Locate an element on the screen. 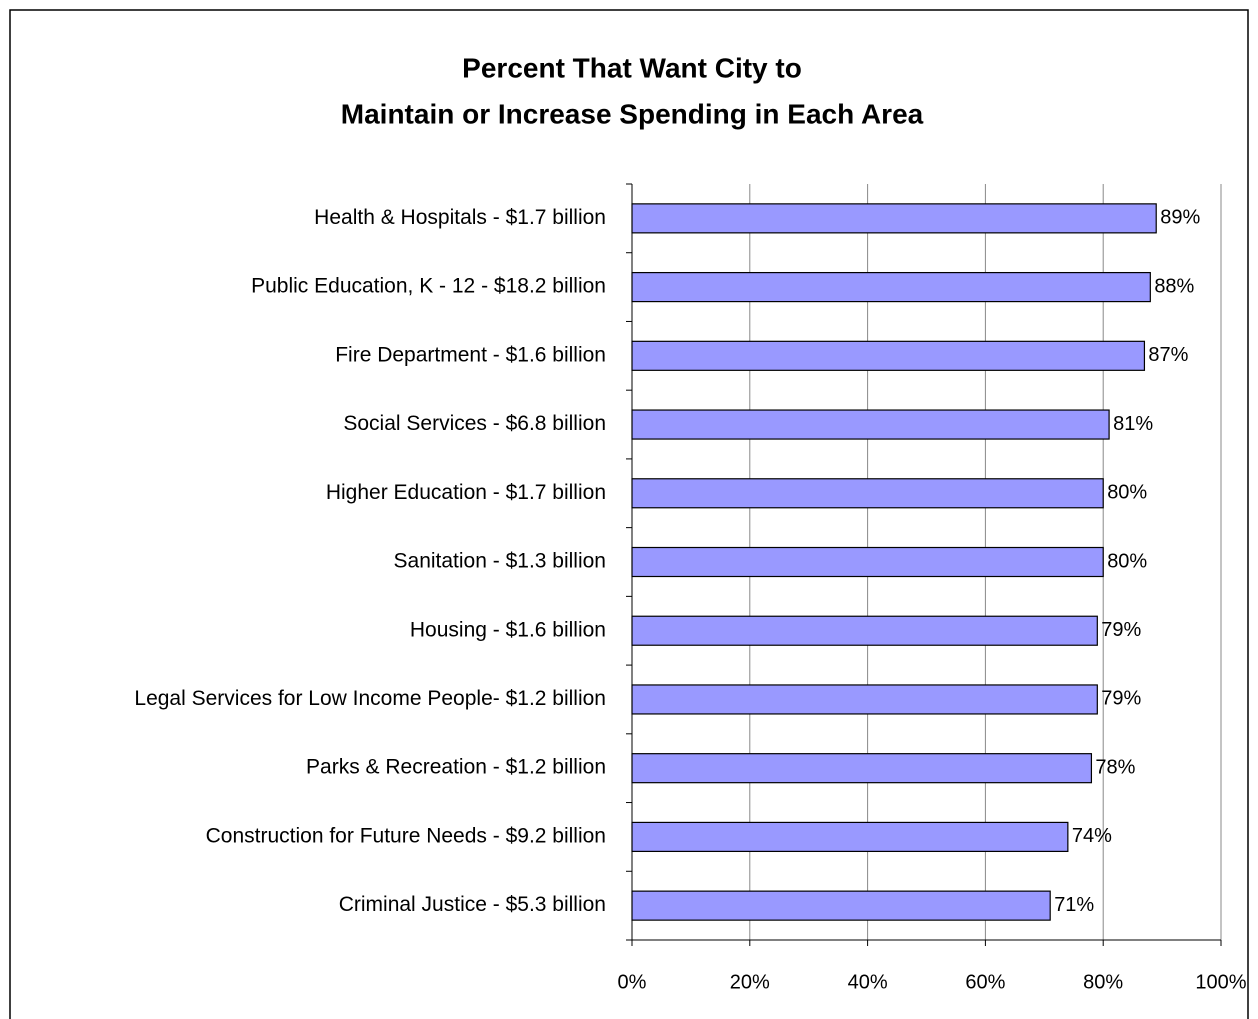  value-label: 89% is located at coordinates (1180, 218).